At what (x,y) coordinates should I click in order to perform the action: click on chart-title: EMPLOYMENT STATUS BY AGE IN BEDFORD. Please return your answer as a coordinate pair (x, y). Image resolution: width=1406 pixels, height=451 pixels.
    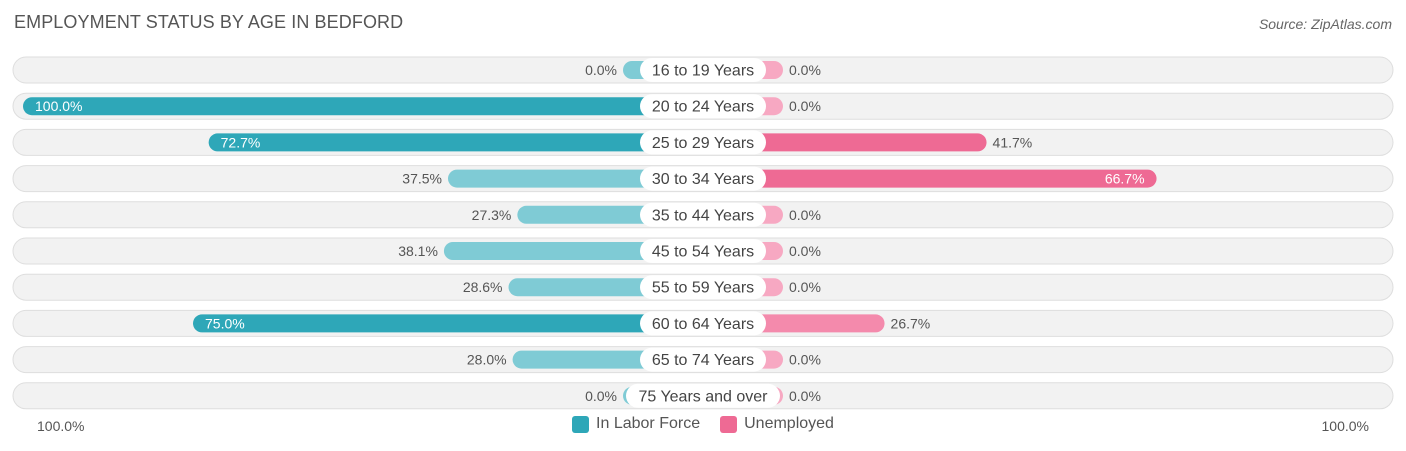
    Looking at the image, I should click on (209, 22).